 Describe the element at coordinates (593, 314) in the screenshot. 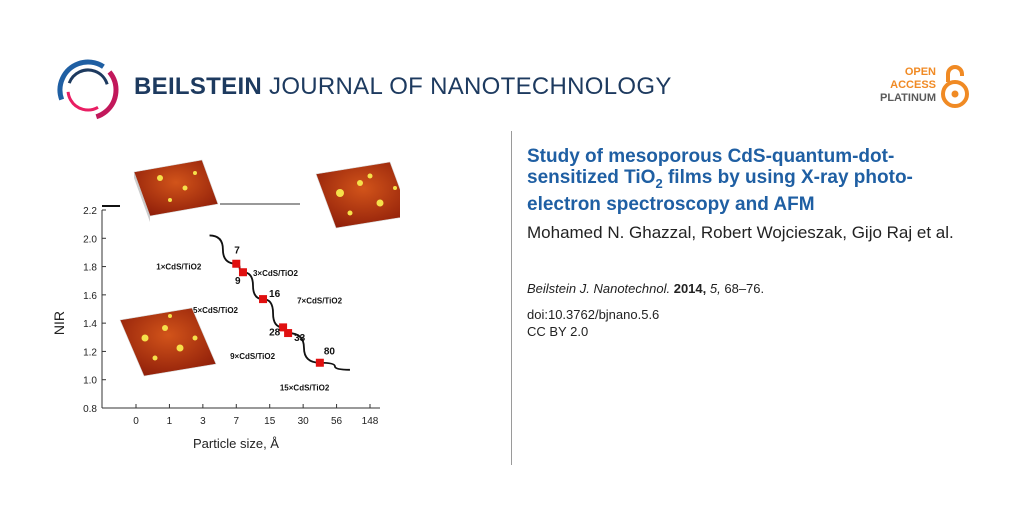

I see `doi-link: doi:10.3762/bjnano.5.6` at that location.